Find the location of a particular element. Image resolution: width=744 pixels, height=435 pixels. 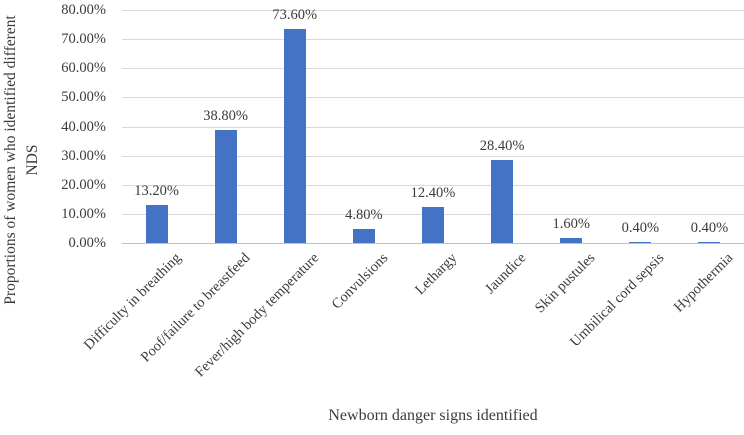

y-tick-label: 10.00% is located at coordinates (83, 213).